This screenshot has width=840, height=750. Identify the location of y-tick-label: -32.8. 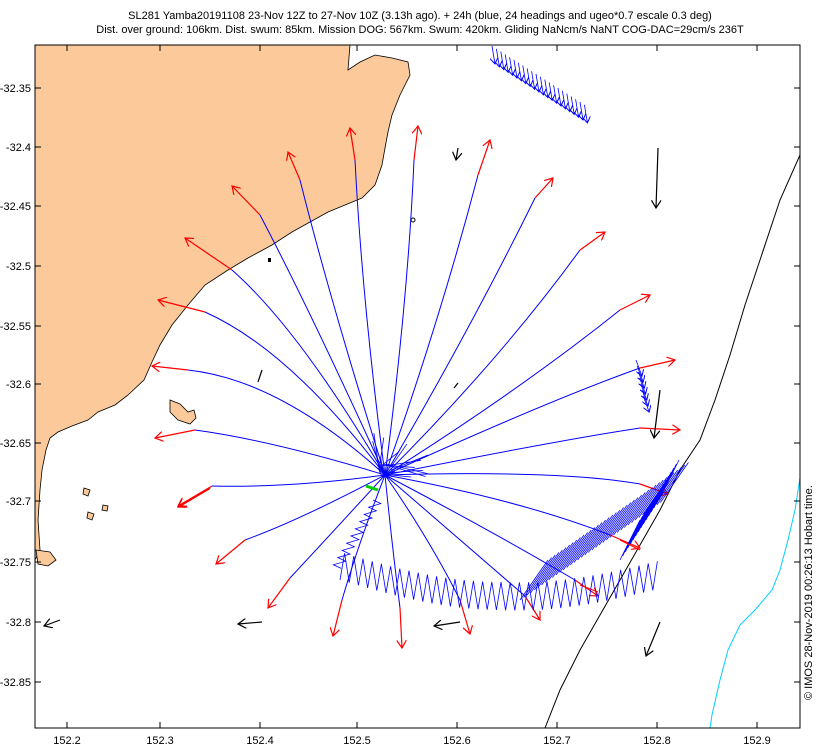
(18, 623).